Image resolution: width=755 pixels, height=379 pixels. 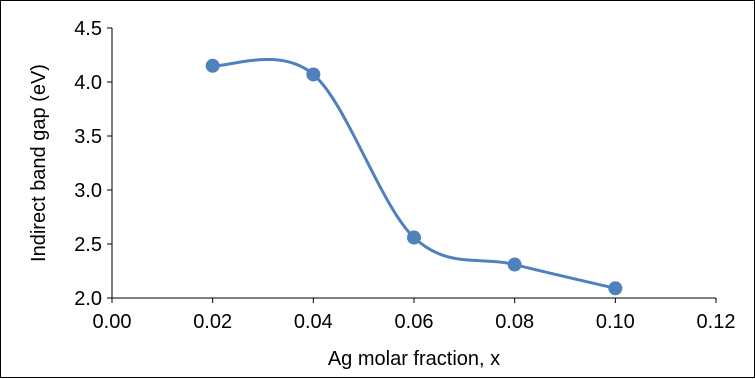 I want to click on x-axis-title: Ag molar fraction, x, so click(x=414, y=359).